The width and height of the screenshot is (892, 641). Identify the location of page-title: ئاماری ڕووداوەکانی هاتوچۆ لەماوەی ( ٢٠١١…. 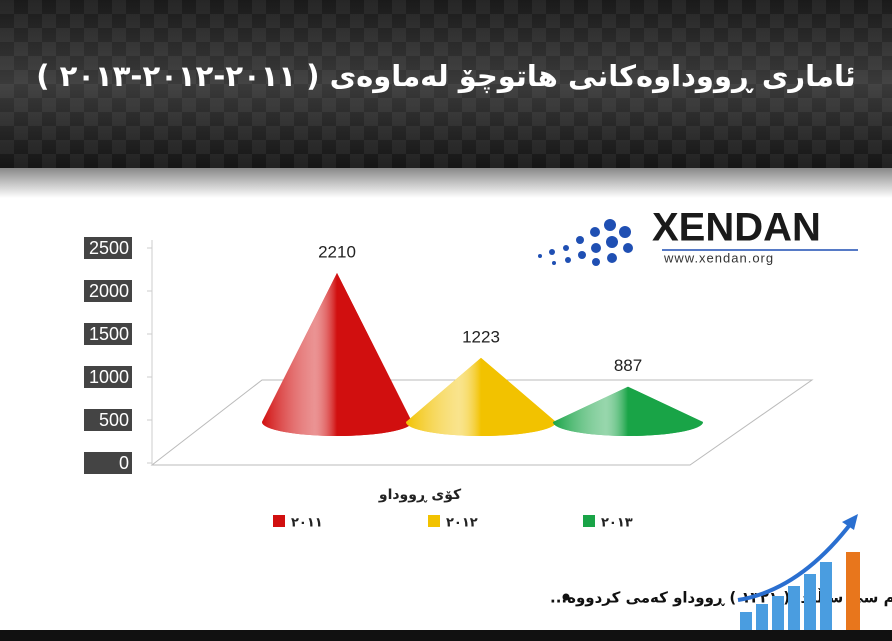
(445, 76).